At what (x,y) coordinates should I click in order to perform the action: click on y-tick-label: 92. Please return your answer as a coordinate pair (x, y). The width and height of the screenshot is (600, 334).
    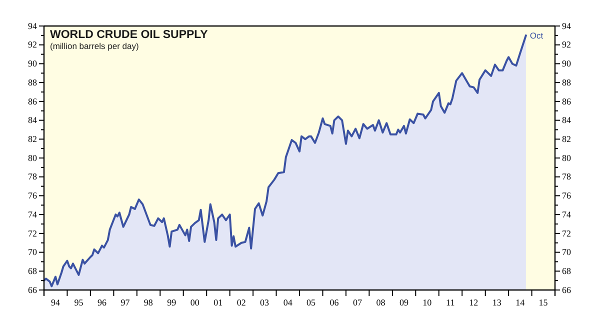
    Looking at the image, I should click on (32, 45).